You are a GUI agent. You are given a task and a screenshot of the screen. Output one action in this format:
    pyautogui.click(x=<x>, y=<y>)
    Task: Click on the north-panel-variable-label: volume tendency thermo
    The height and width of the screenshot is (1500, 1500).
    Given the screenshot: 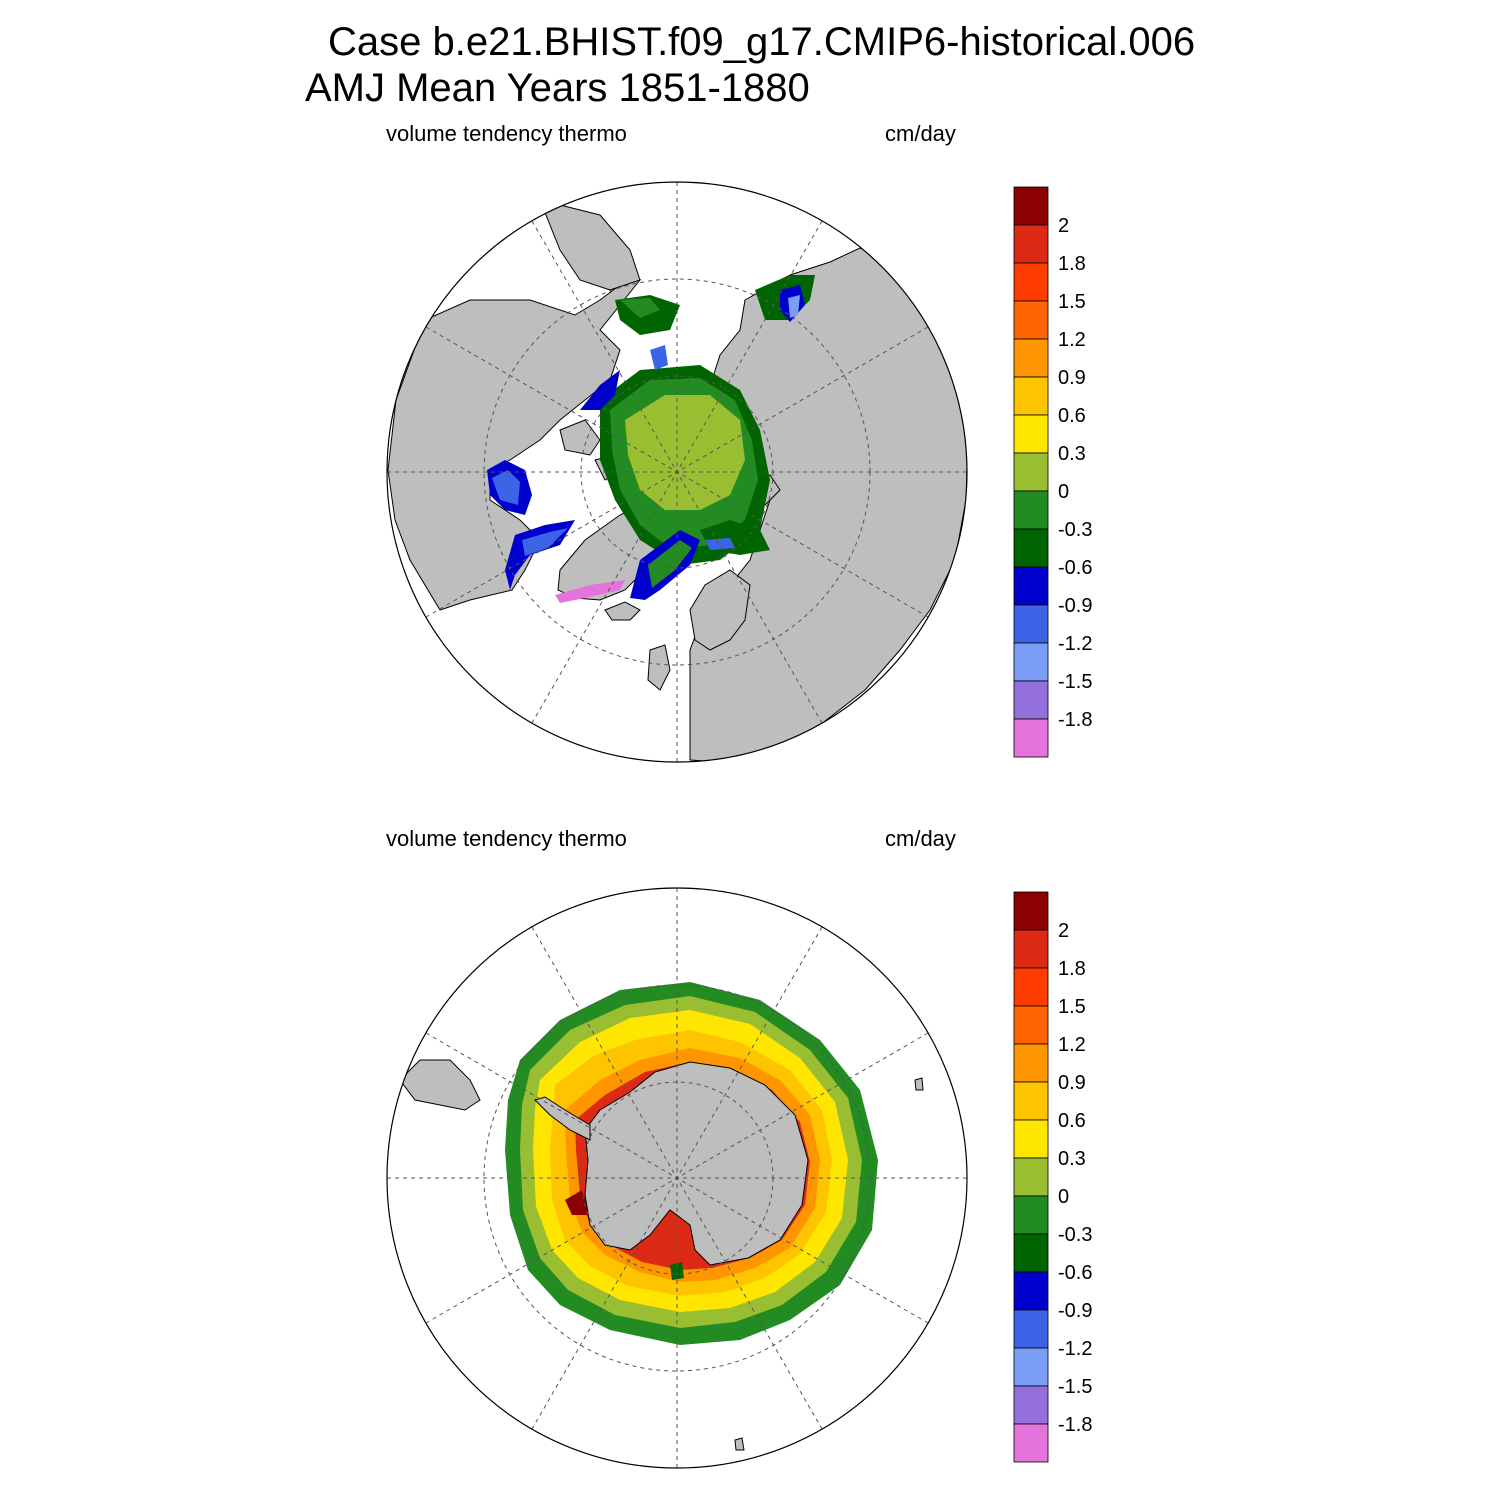 What is the action you would take?
    pyautogui.click(x=506, y=133)
    